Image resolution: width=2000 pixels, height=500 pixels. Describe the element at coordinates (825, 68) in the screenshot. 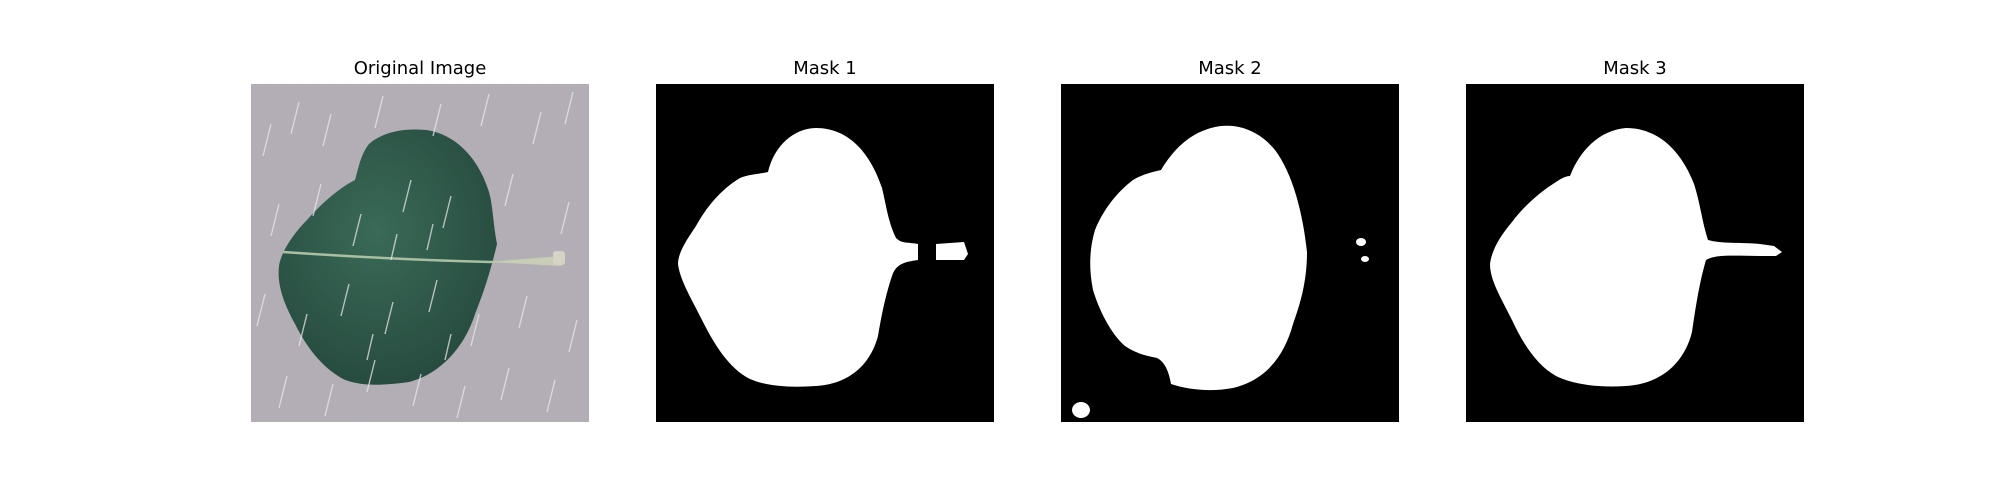

I see `panel-title: Mask 1` at that location.